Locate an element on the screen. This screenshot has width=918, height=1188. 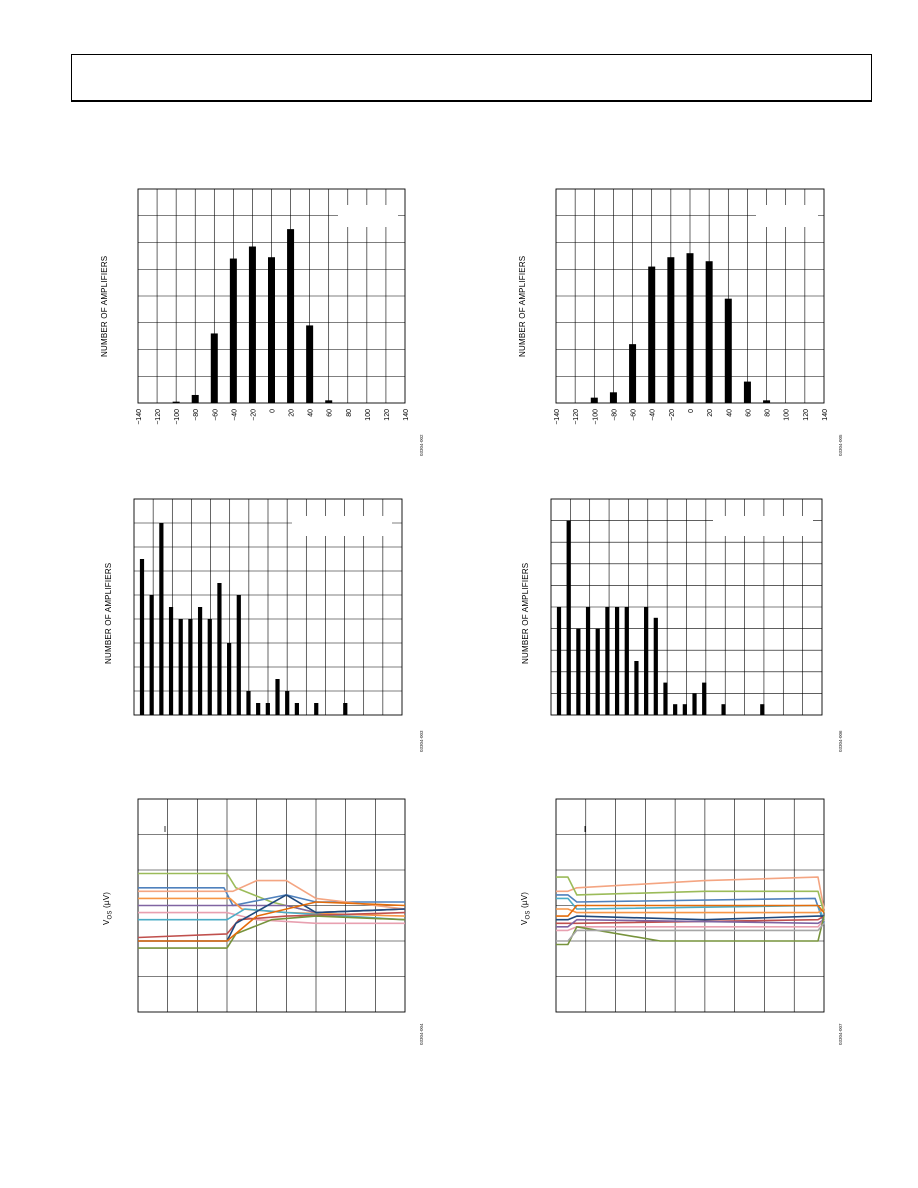
figure-id: 03304-005 is located at coordinates (840, 445).